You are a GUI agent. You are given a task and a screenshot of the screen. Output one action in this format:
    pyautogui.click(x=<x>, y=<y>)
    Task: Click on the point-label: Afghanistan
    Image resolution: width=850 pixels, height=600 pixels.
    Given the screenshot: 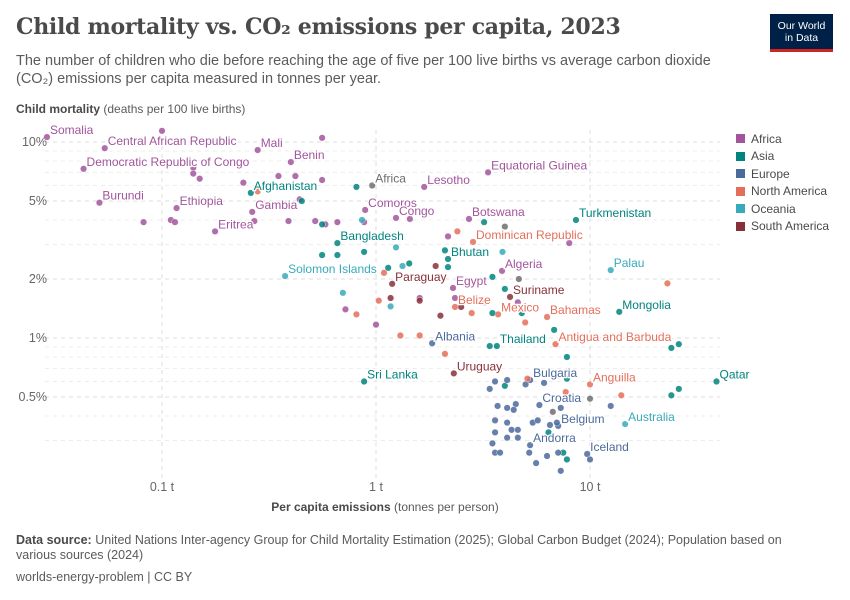 What is the action you would take?
    pyautogui.click(x=285, y=186)
    